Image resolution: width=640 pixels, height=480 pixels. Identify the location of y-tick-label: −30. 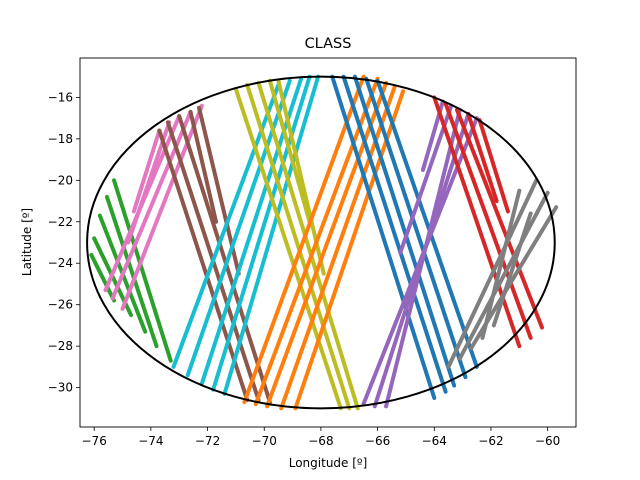
(60, 388).